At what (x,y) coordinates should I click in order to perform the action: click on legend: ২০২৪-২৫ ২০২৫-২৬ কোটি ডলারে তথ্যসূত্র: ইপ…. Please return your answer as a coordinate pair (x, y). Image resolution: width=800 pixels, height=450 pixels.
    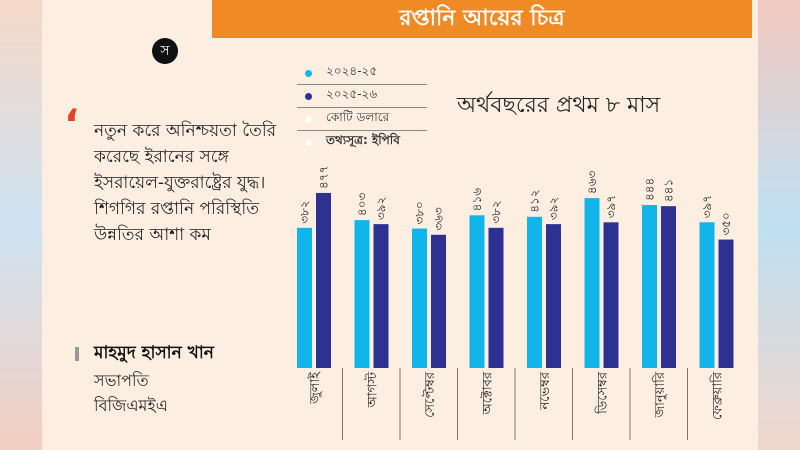
    Looking at the image, I should click on (362, 107).